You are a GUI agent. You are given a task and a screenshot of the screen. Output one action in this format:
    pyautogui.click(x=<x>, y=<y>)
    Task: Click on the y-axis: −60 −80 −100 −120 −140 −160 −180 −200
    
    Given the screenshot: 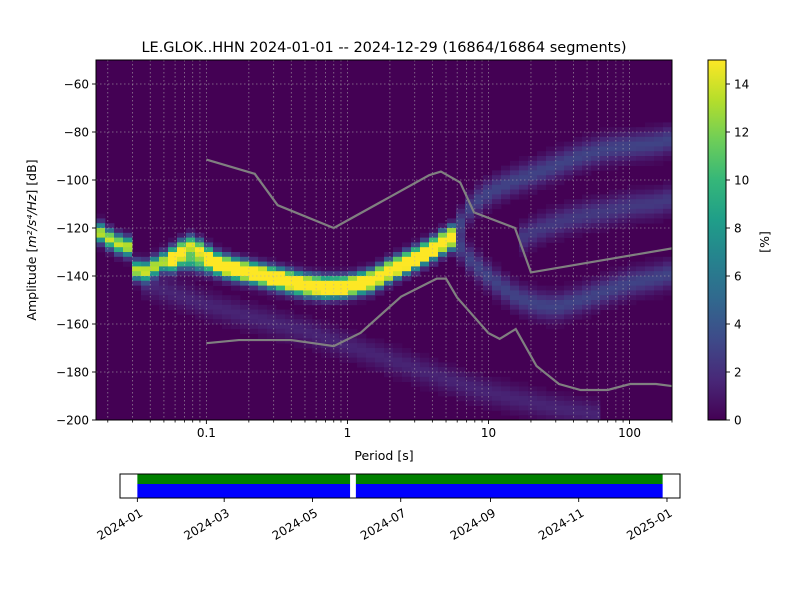 What is the action you would take?
    pyautogui.click(x=76, y=253)
    